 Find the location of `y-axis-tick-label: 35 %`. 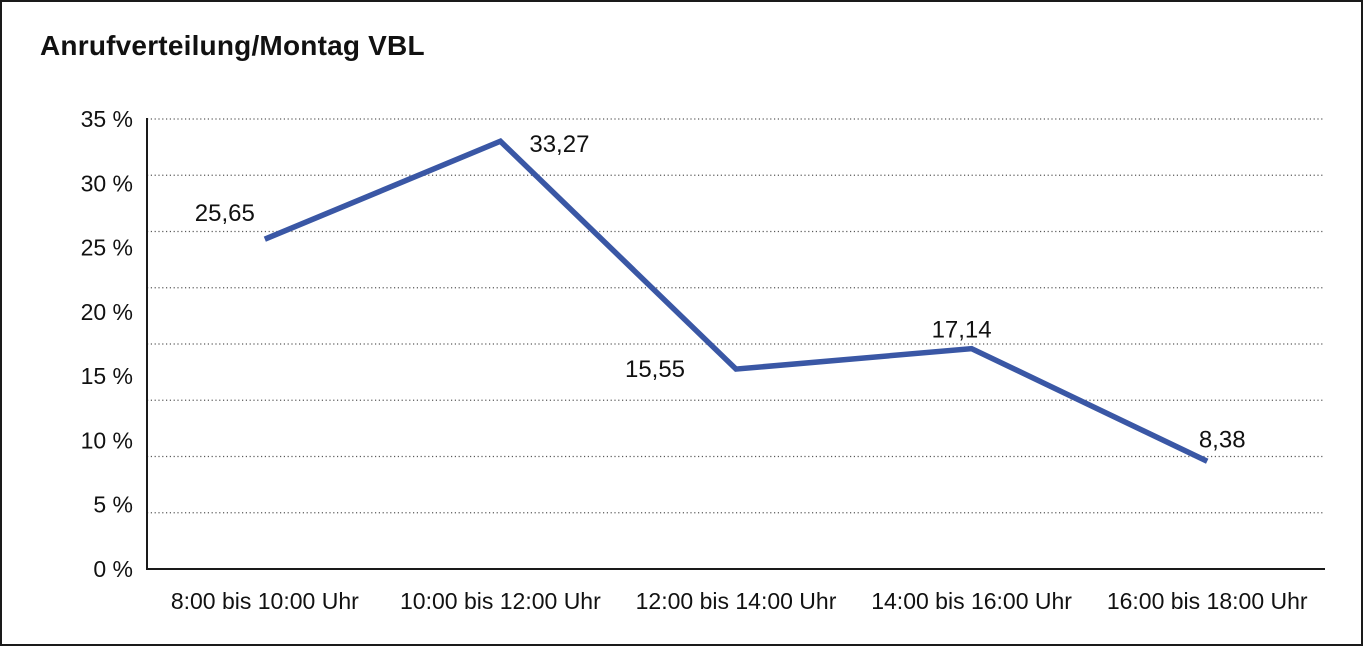

y-axis-tick-label: 35 % is located at coordinates (107, 119).